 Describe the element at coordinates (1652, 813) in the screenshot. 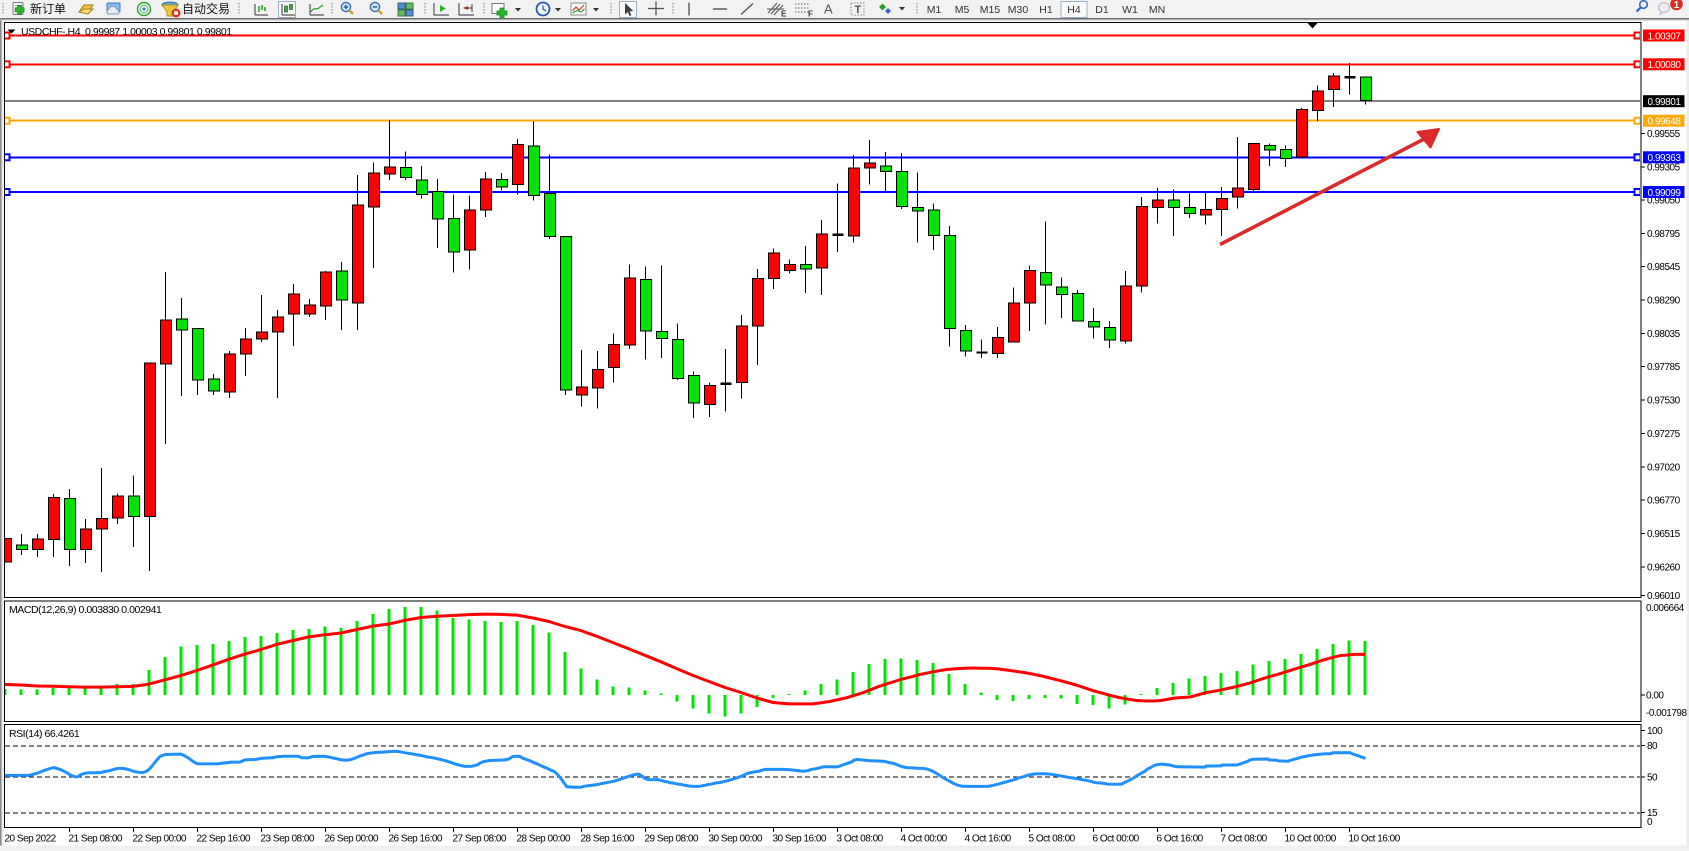

I see `svg-text: 15` at that location.